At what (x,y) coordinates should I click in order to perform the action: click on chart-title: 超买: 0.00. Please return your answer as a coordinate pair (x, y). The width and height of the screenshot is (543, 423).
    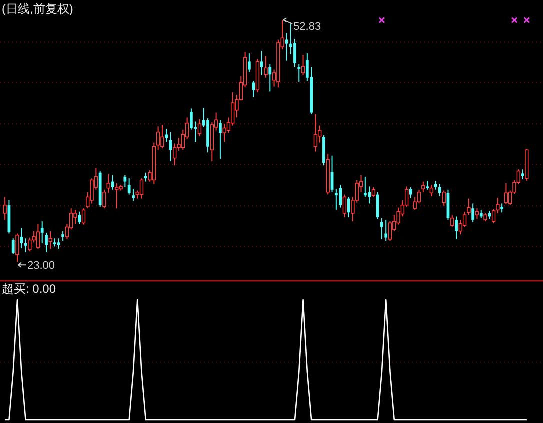
    Looking at the image, I should click on (29, 289).